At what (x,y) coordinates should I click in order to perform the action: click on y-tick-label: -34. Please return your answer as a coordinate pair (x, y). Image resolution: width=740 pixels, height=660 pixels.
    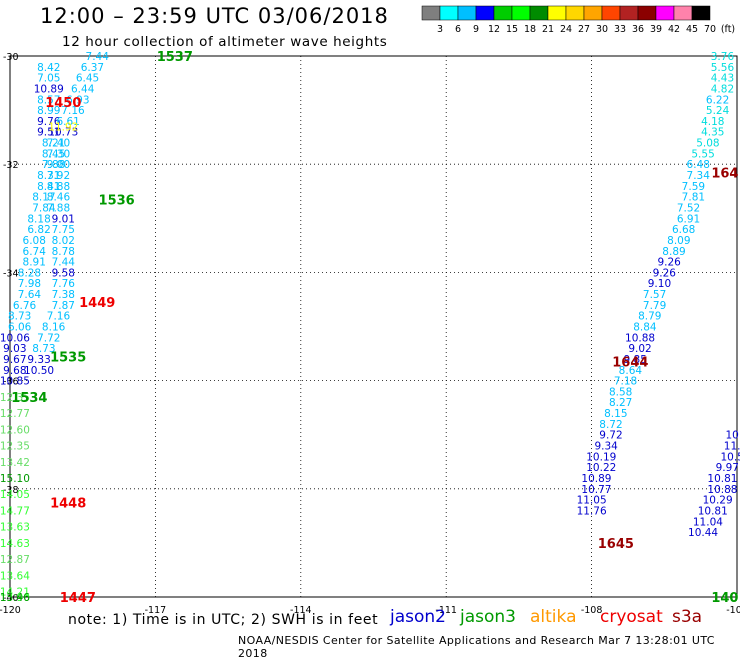
    Looking at the image, I should click on (11, 273).